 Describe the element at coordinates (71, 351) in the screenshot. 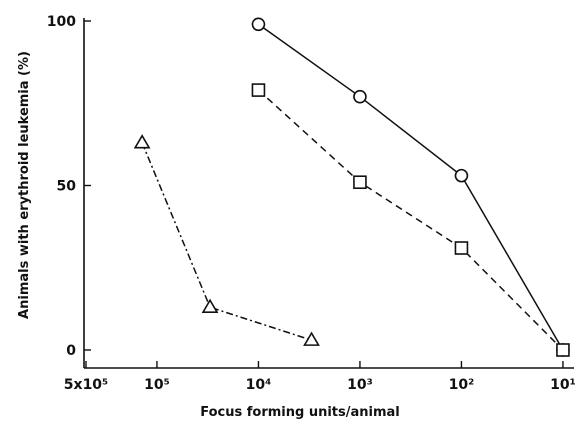

I see `y-tick-label: 0` at that location.